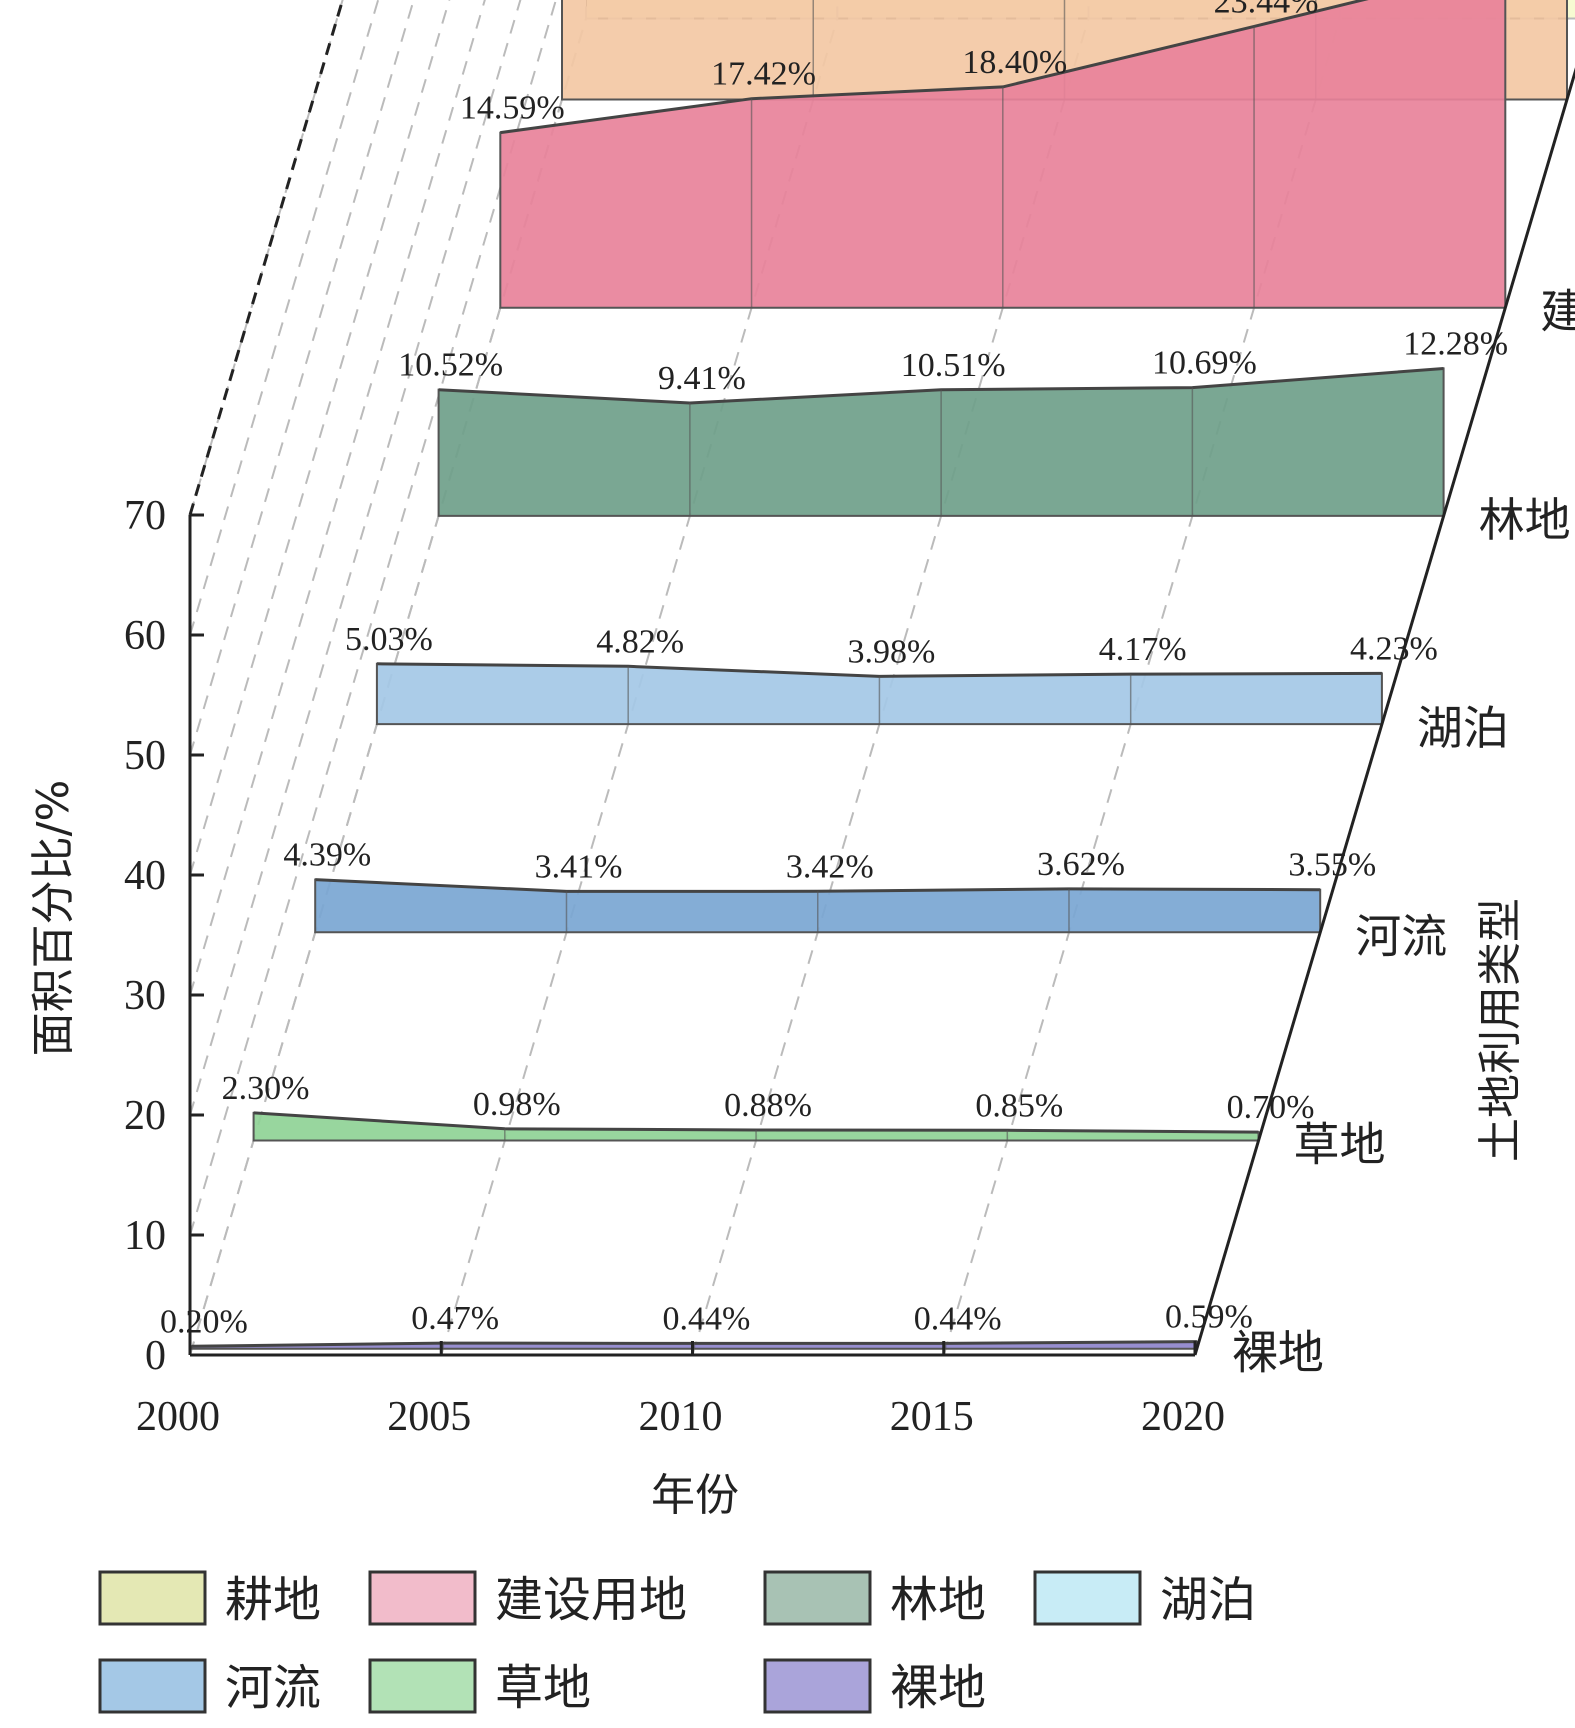  What do you see at coordinates (1144, 1599) in the screenshot?
I see `legend-item-湖泊: 湖泊` at bounding box center [1144, 1599].